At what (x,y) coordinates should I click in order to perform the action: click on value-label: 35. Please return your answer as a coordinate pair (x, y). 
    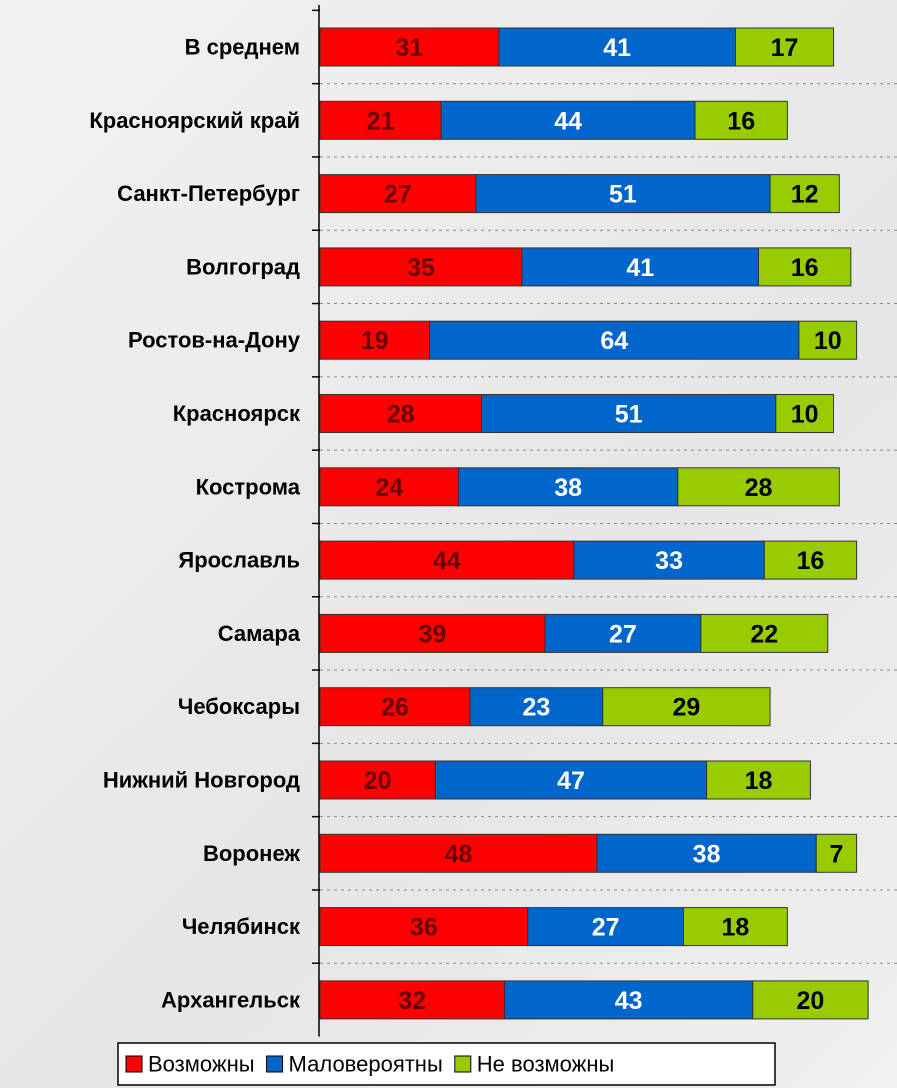
    Looking at the image, I should click on (421, 268).